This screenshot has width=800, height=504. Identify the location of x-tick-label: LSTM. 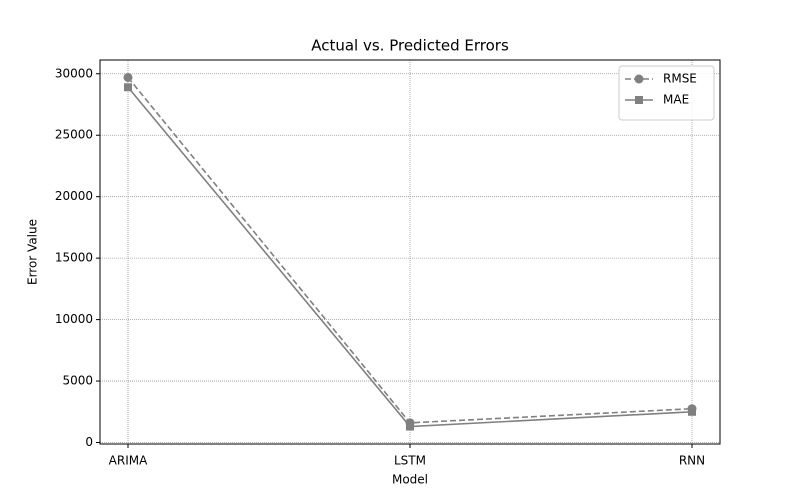
(410, 461).